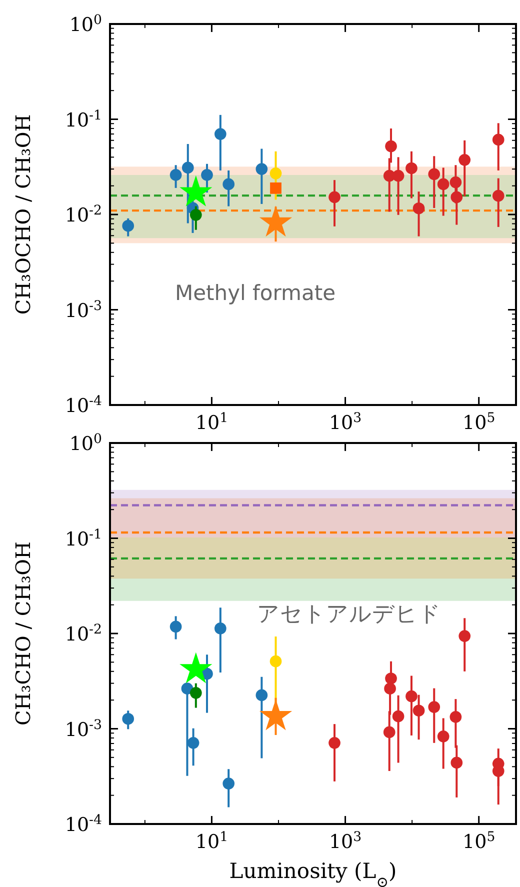 The width and height of the screenshot is (520, 887). What do you see at coordinates (349, 614) in the screenshot?
I see `annotation: アセトアルデヒド` at bounding box center [349, 614].